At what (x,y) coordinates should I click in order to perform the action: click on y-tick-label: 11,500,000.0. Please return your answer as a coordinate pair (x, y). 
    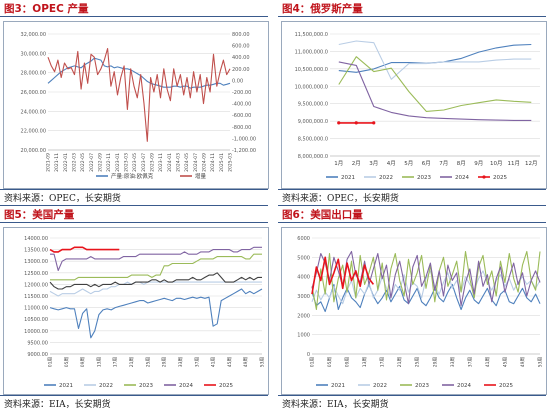
    Looking at the image, I should click on (311, 35).